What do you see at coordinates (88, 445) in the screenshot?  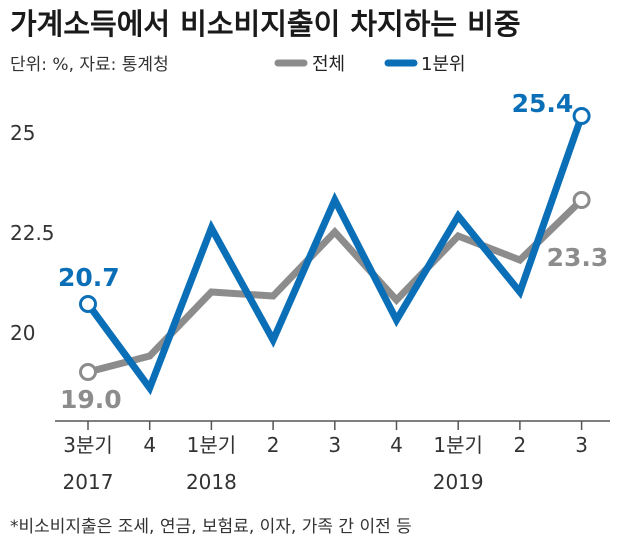 I see `x-tick-label: 3분기` at bounding box center [88, 445].